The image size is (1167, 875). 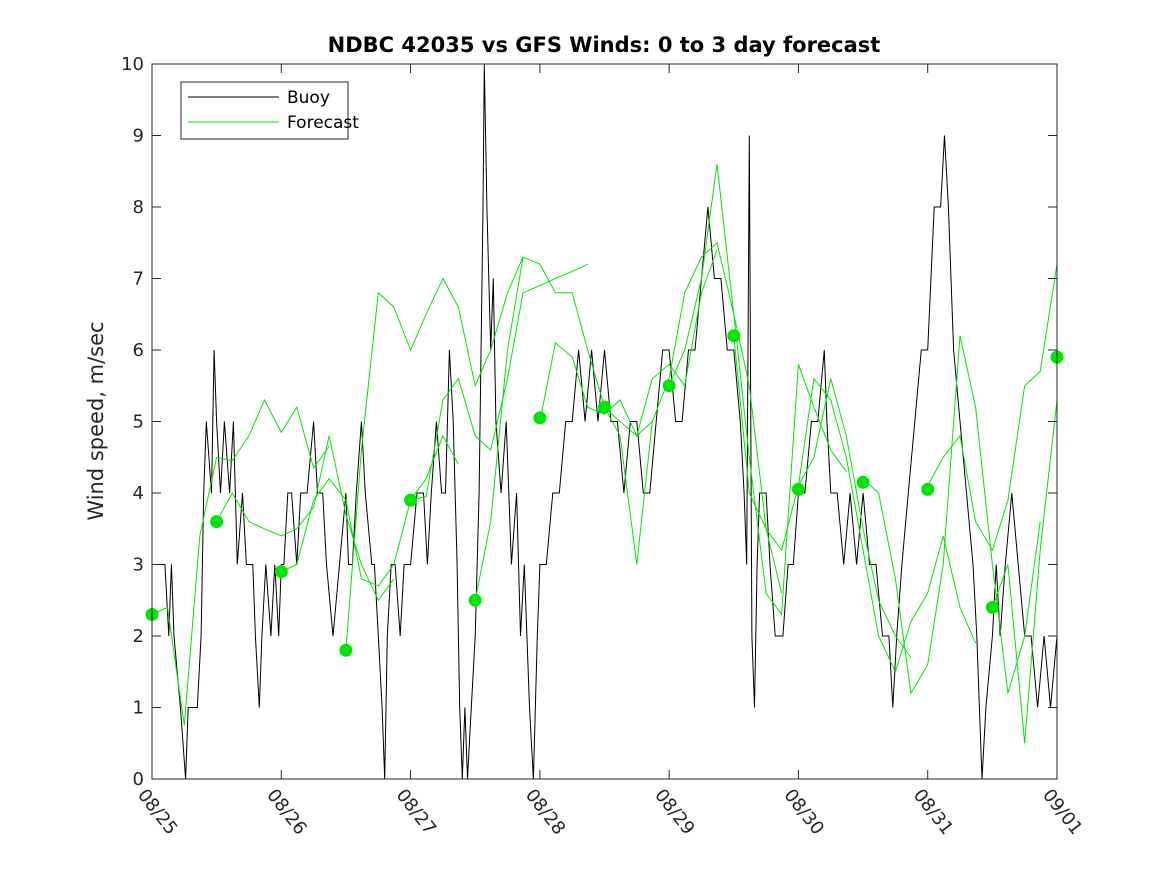 I want to click on y-tick-label-2: 2, so click(x=138, y=636).